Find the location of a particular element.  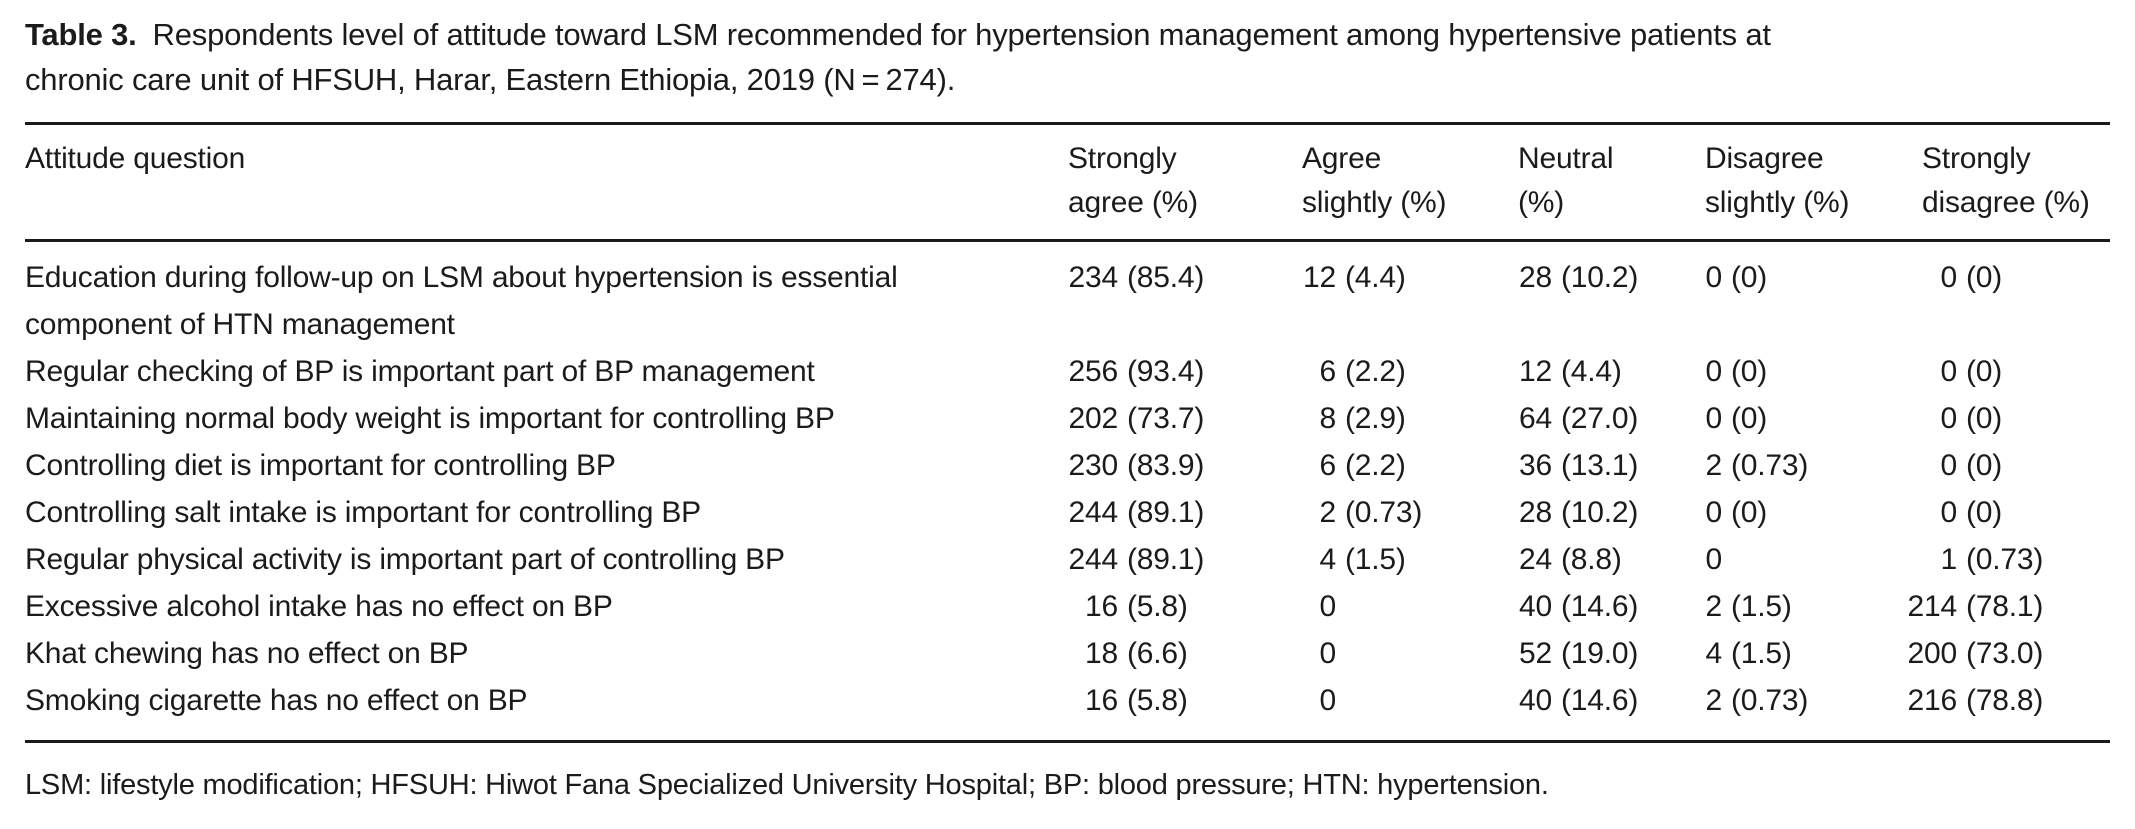

column-header: Strongly disagree (%) is located at coordinates (2006, 180).